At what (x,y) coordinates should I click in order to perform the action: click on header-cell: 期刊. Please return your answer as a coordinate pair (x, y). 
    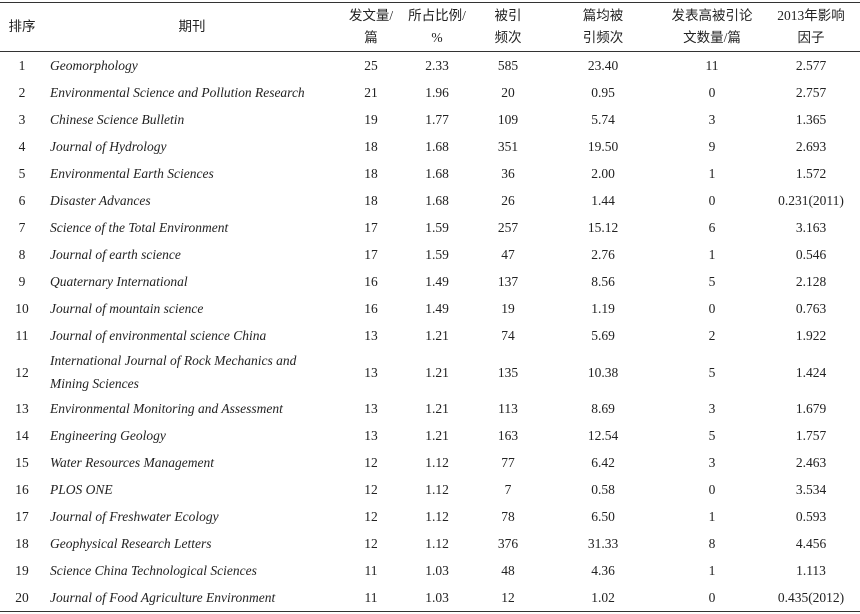
    Looking at the image, I should click on (192, 27).